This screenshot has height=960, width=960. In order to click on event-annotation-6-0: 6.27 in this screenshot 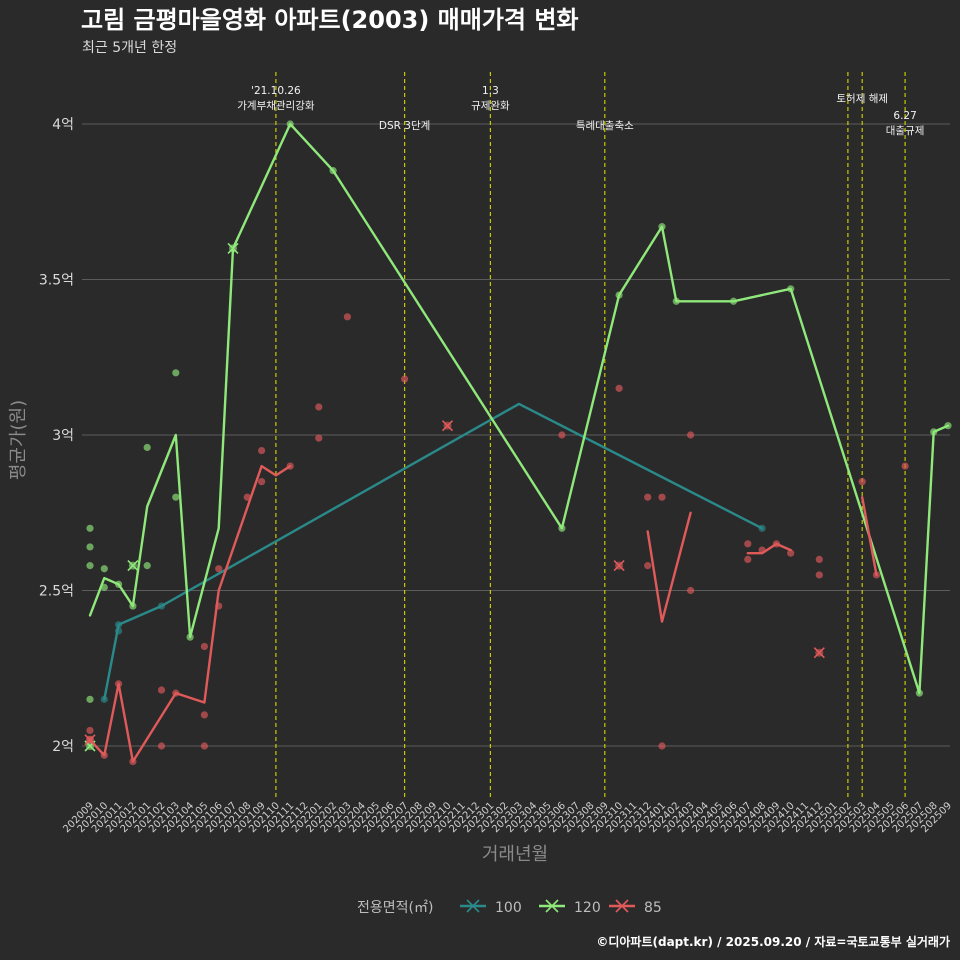, I will do `click(904, 116)`.